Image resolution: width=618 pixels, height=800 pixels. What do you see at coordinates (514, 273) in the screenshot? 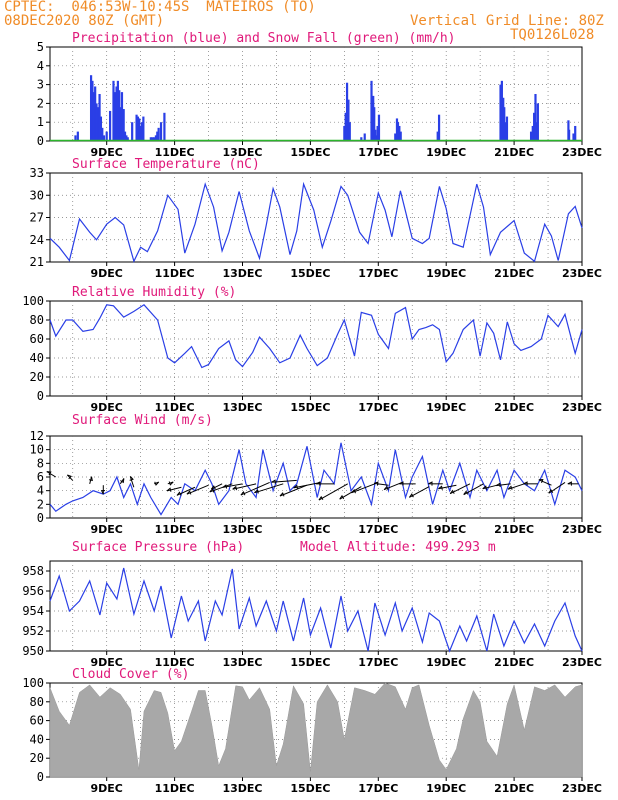
I see `temp-xtick-label: 21DEC` at bounding box center [514, 273].